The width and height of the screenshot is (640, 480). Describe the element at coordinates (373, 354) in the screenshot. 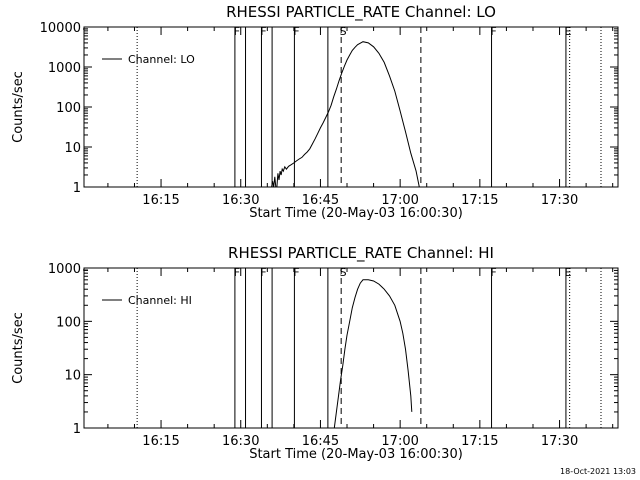

I see `series-line-channel-hi` at that location.